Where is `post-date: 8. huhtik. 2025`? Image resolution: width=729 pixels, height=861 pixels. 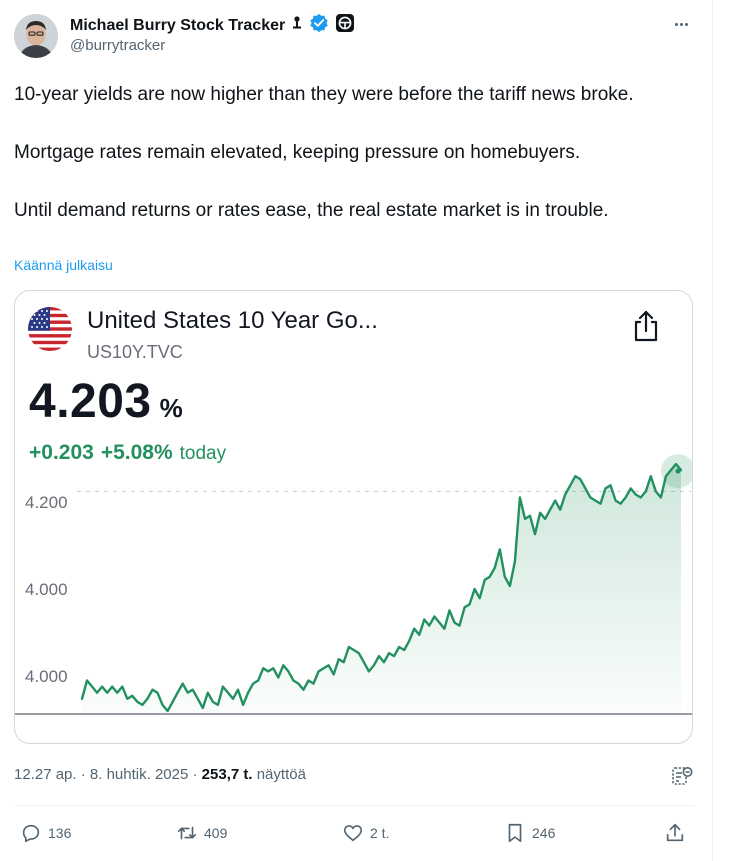 post-date: 8. huhtik. 2025 is located at coordinates (139, 774).